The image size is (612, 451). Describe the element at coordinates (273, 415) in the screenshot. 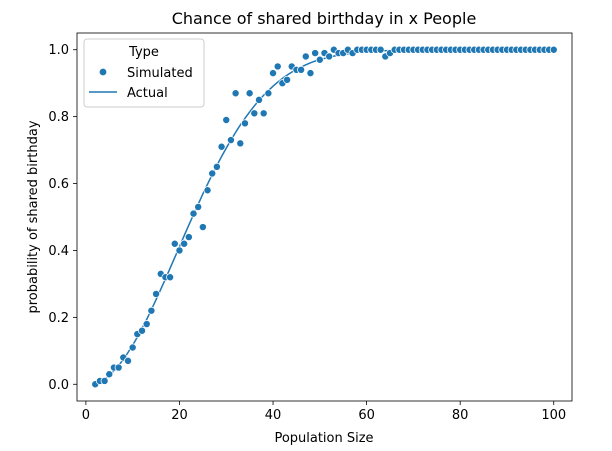

I see `x-tick-label: 40` at that location.